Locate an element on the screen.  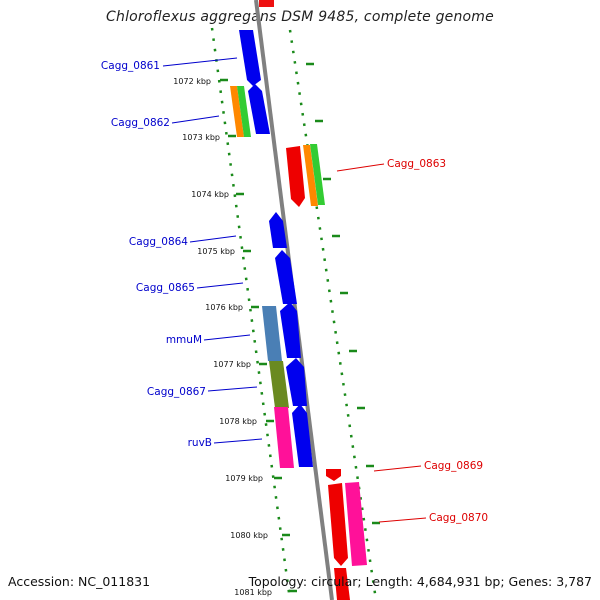
gene-label-cagg-0870: Cagg_0870 is located at coordinates (458, 518).